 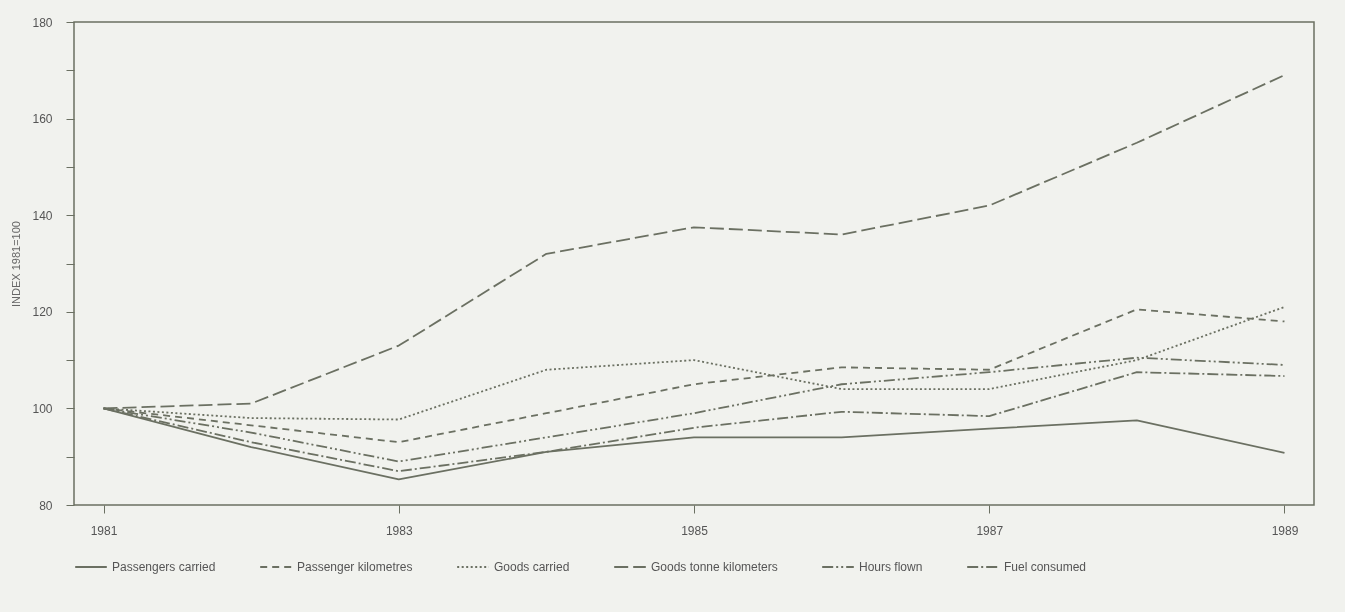 I want to click on y-tick-label: 120, so click(x=42, y=312).